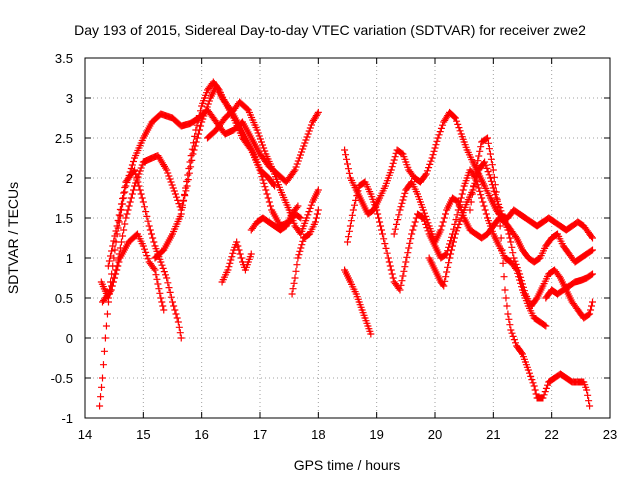 The image size is (640, 480). I want to click on x-tick-label: 16, so click(201, 434).